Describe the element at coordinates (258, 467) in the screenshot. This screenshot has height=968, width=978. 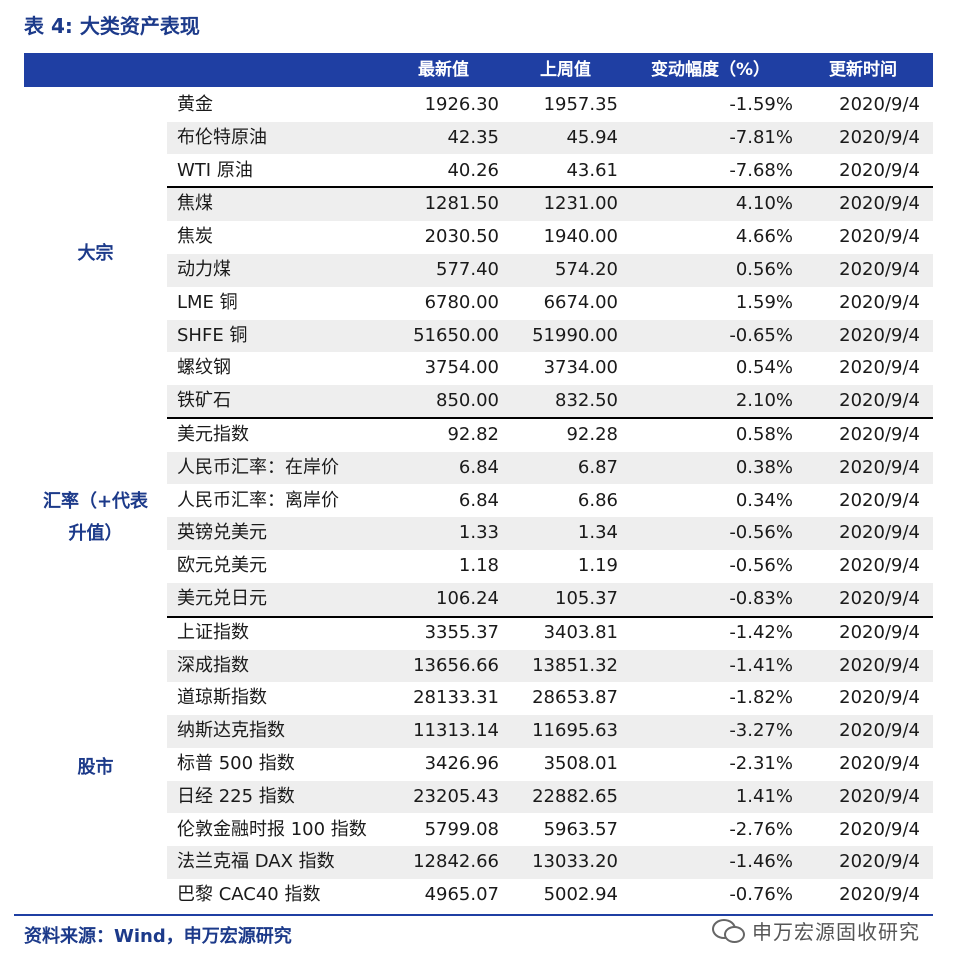
I see `cell-name: 人民币汇率：在岸价` at that location.